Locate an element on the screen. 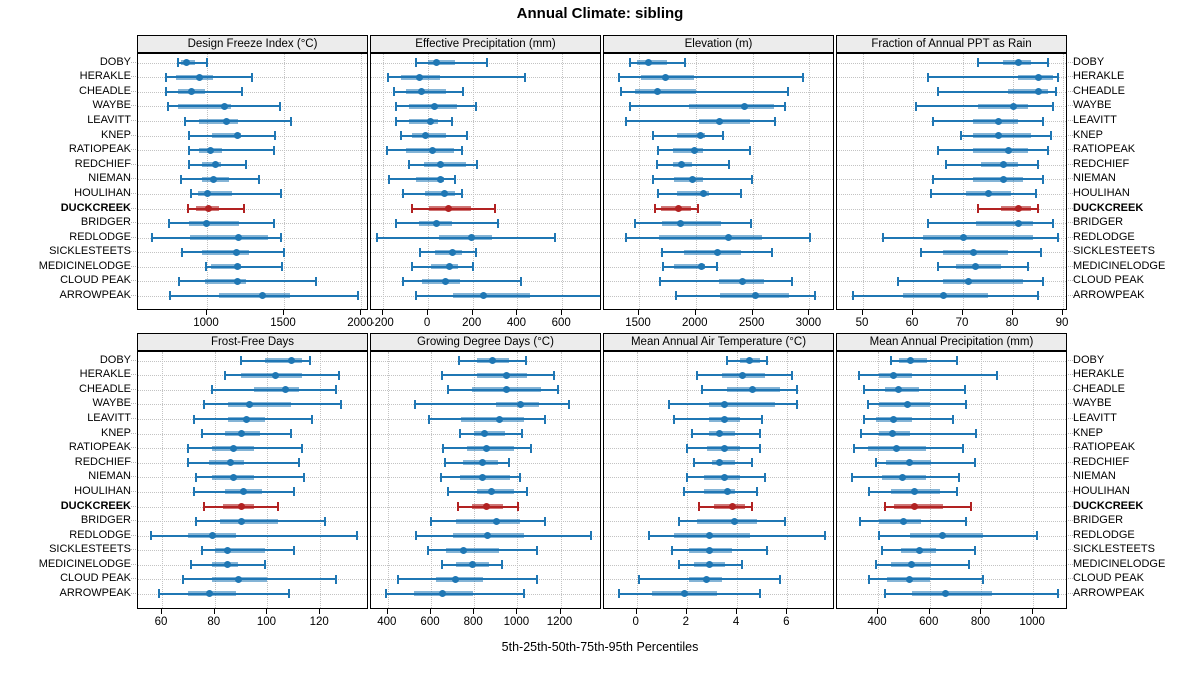 The image size is (1200, 675). x-axis-tick-label: 2 is located at coordinates (686, 622).